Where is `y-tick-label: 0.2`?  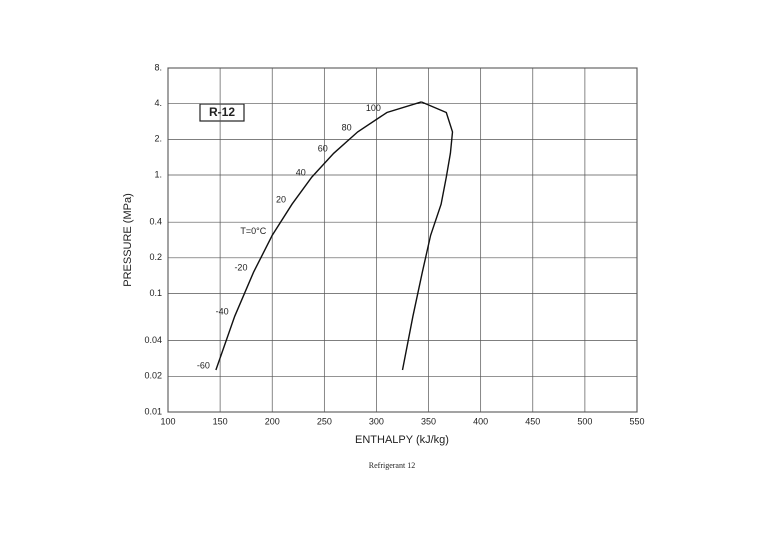
y-tick-label: 0.2 is located at coordinates (155, 257).